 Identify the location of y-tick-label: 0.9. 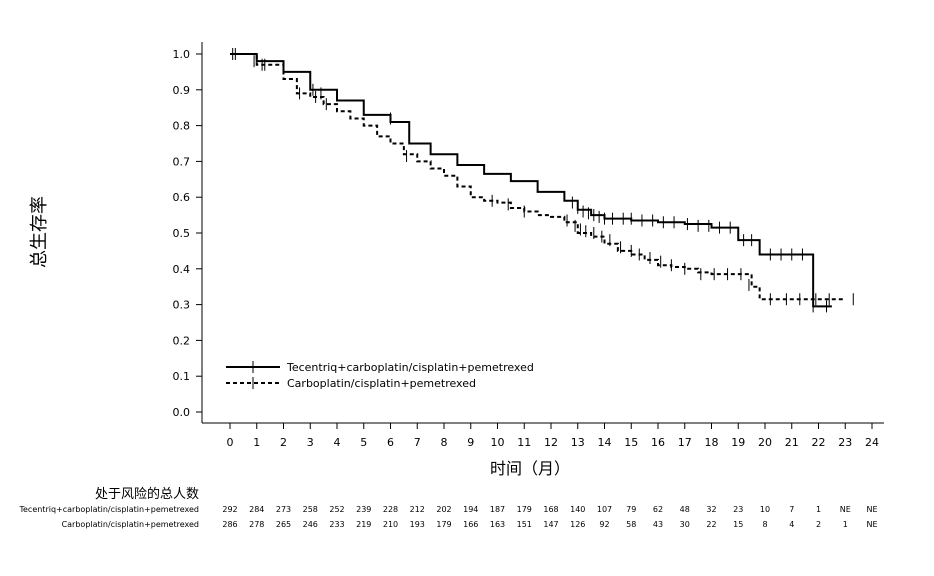
(182, 90).